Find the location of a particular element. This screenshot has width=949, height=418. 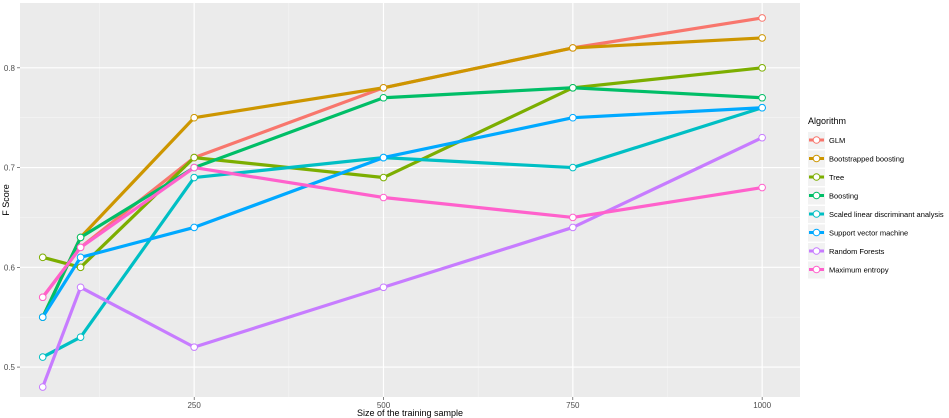

y-tick-label: 0.6 is located at coordinates (10, 267).